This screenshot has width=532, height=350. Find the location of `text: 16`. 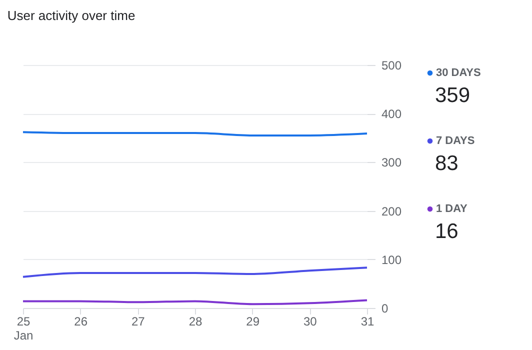

text: 16 is located at coordinates (446, 231).